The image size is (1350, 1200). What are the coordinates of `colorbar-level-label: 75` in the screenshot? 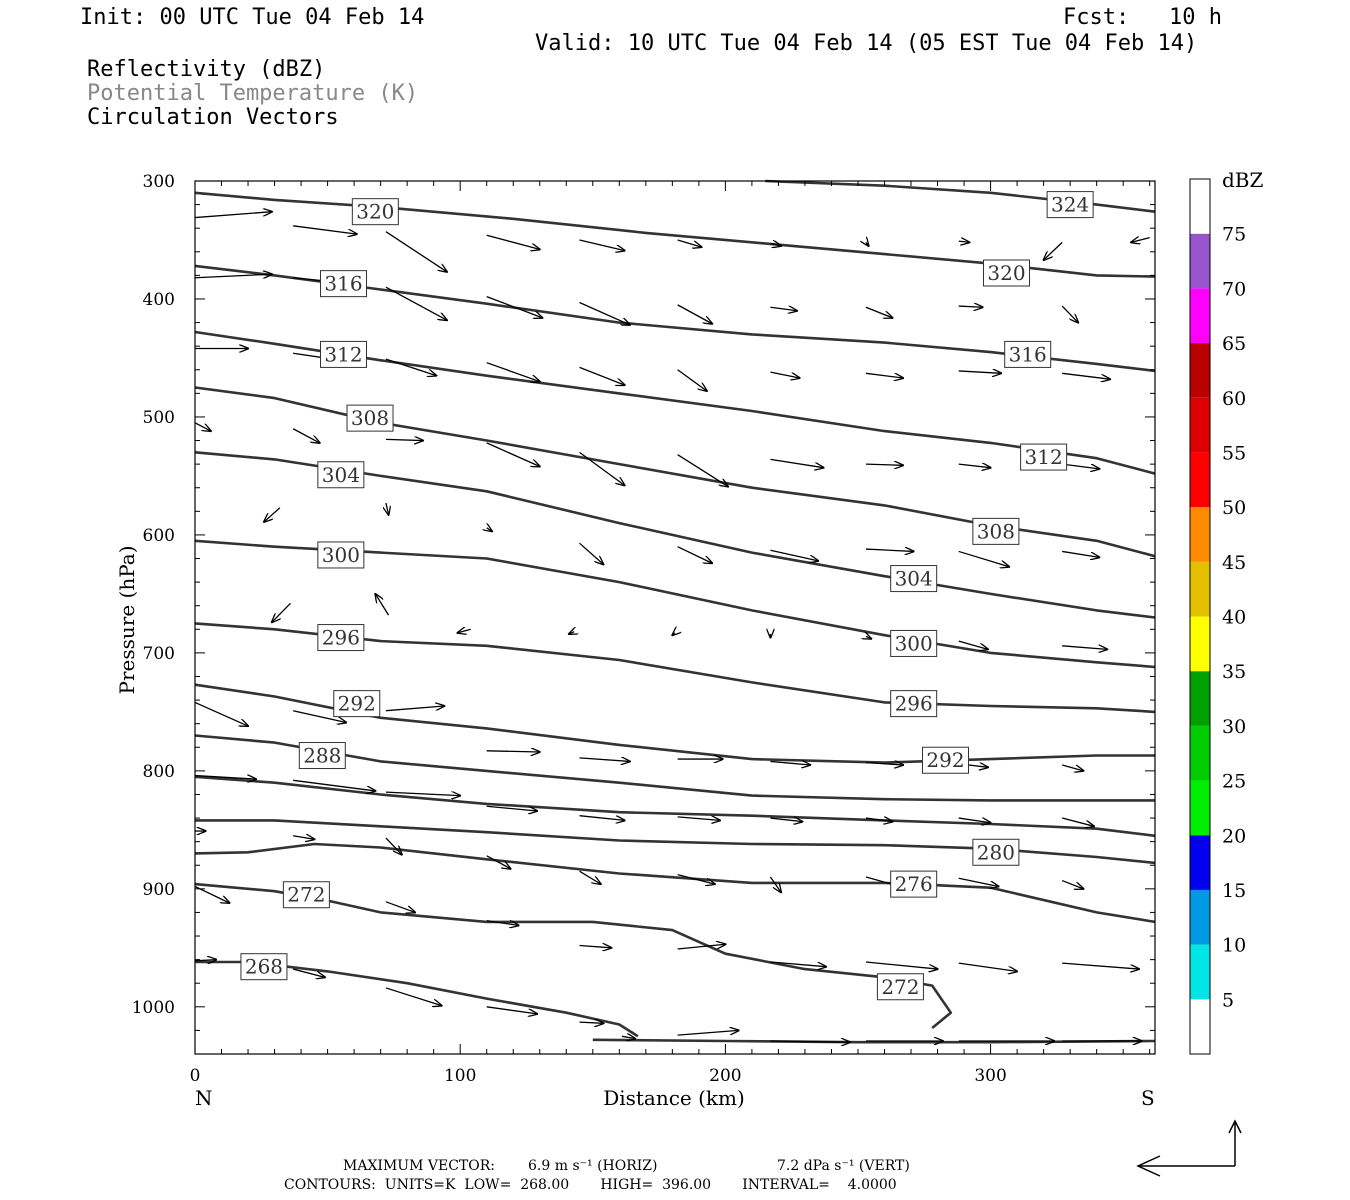 It's located at (1234, 235).